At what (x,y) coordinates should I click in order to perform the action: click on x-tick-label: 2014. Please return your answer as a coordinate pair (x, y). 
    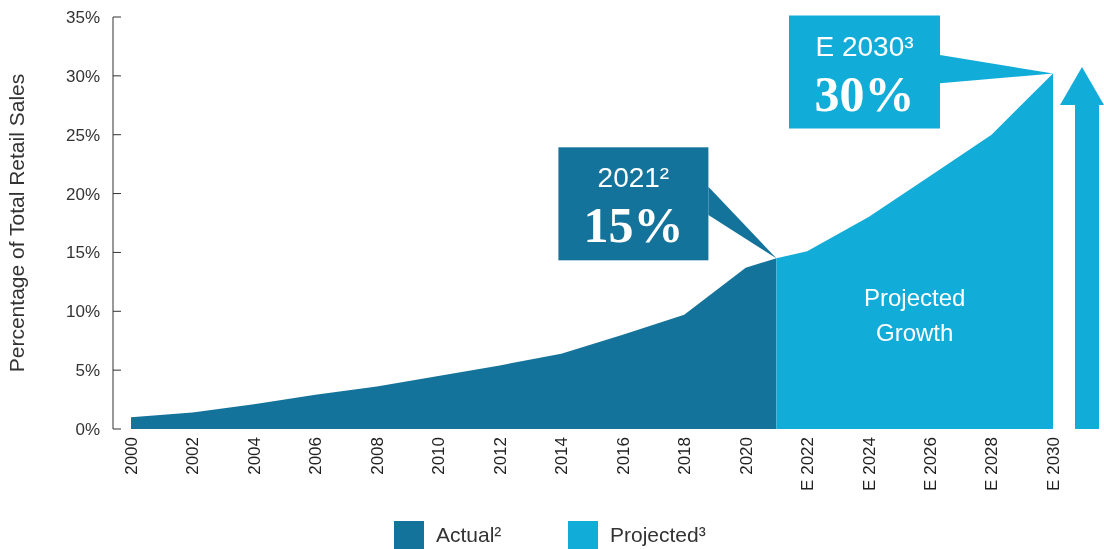
    Looking at the image, I should click on (562, 456).